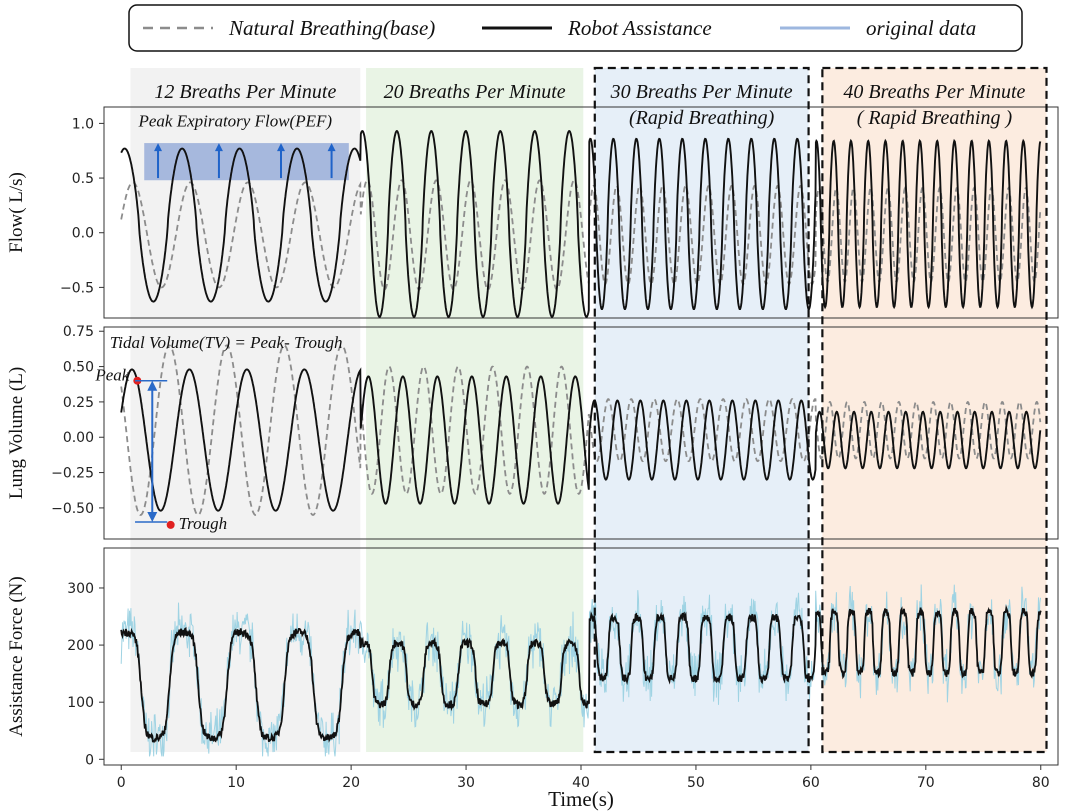 Image resolution: width=1065 pixels, height=812 pixels. What do you see at coordinates (702, 118) in the screenshot?
I see `phase-sublabel-3: (Rapid Breathing)` at bounding box center [702, 118].